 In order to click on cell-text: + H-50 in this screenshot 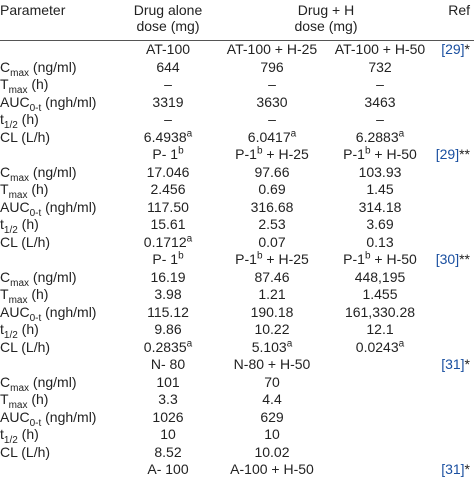, I will do `click(393, 259)`.